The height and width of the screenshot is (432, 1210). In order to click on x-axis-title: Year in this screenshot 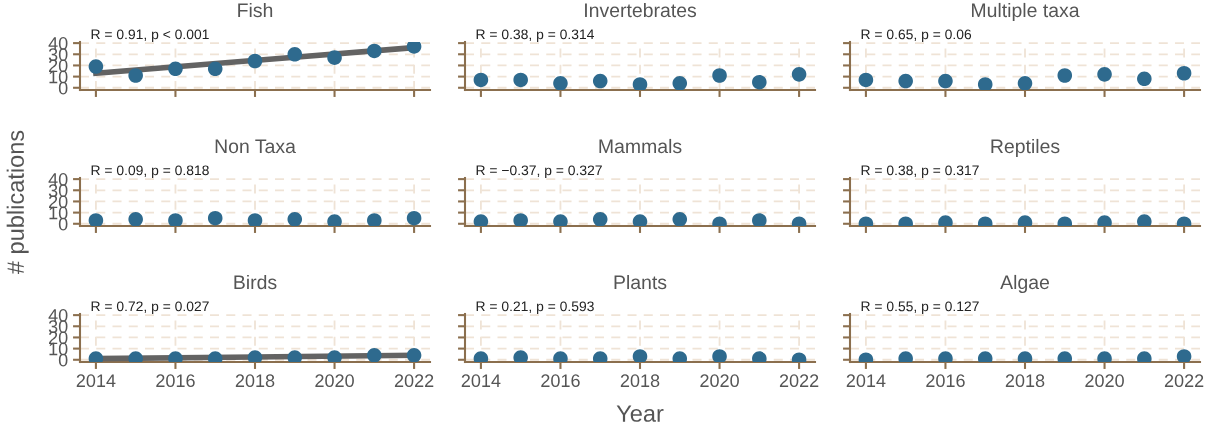, I will do `click(640, 413)`.